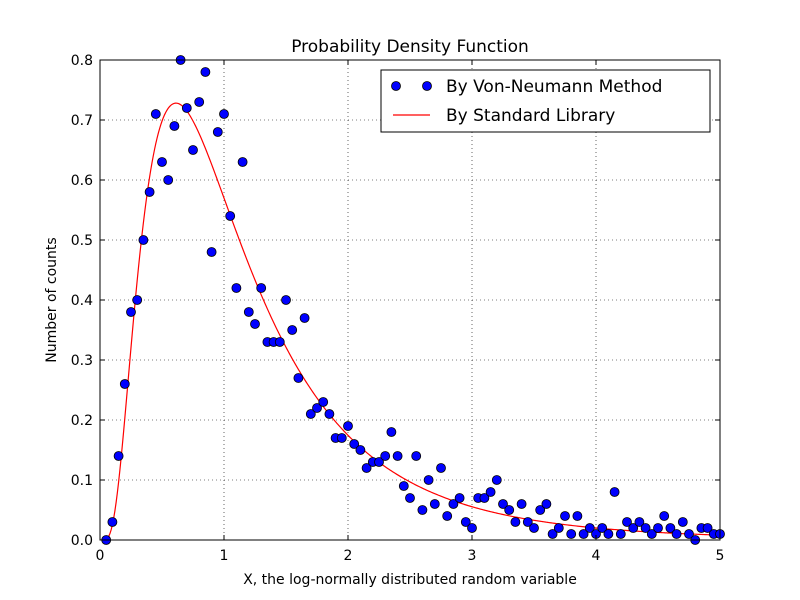 Image resolution: width=800 pixels, height=600 pixels. What do you see at coordinates (82, 481) in the screenshot?
I see `y-tick-label: 0.1` at bounding box center [82, 481].